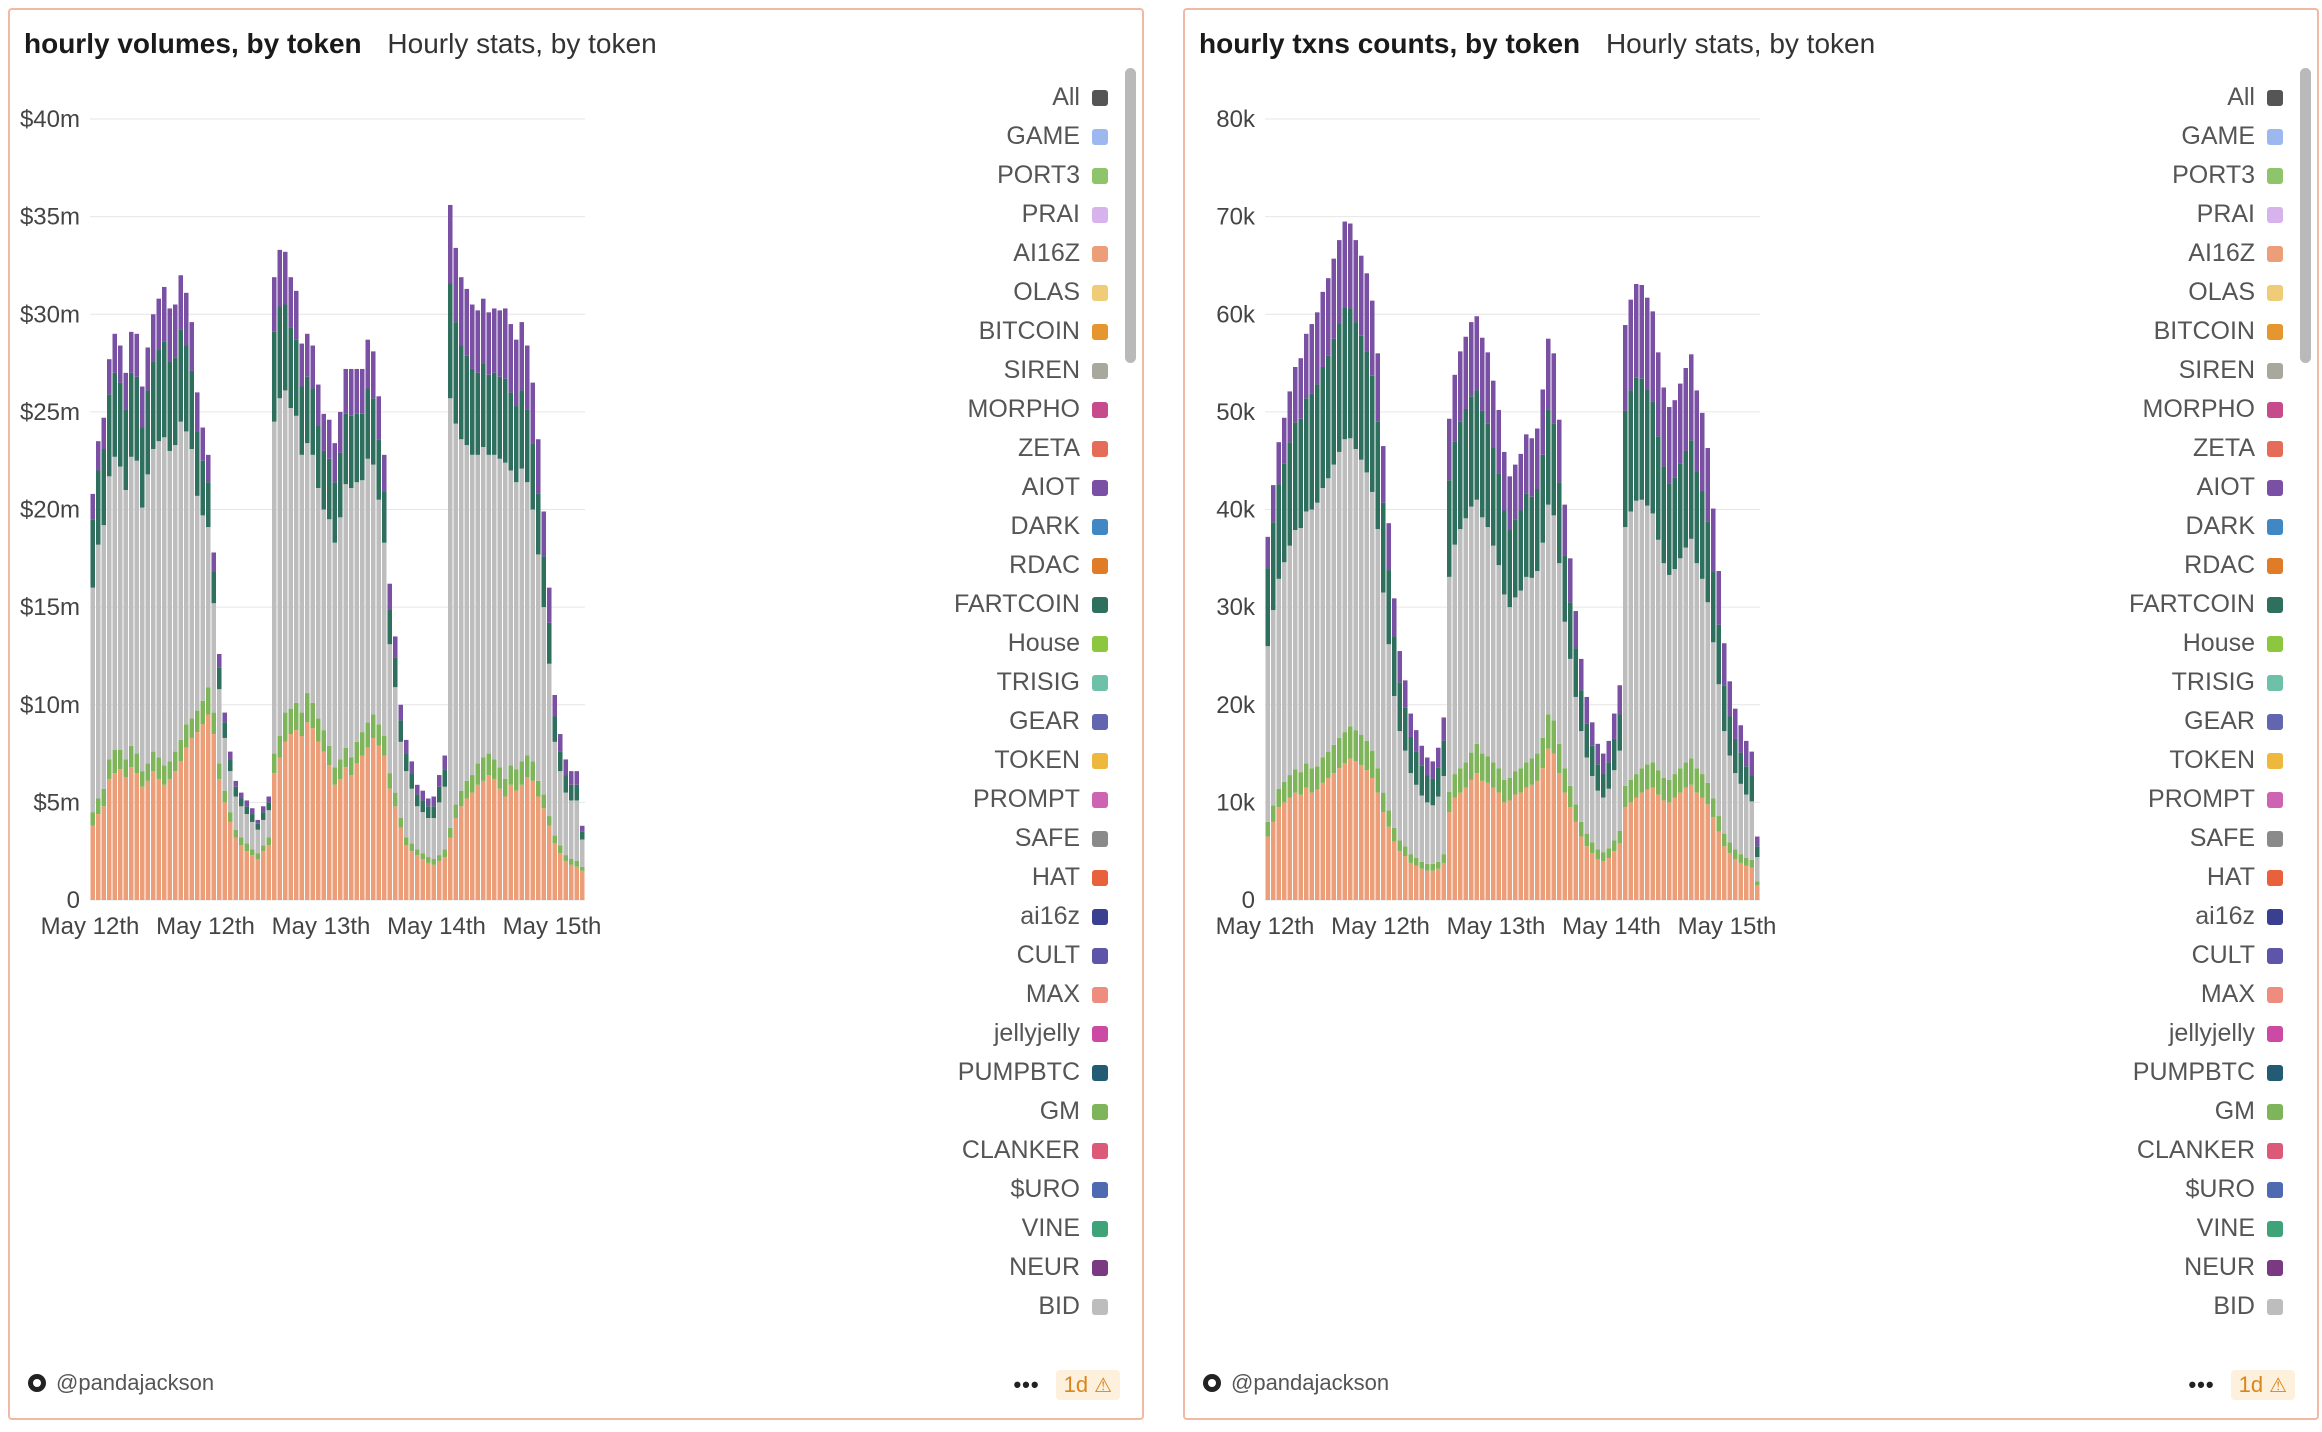  Describe the element at coordinates (2143, 1072) in the screenshot. I see `legend-item: PUMPBTC` at that location.